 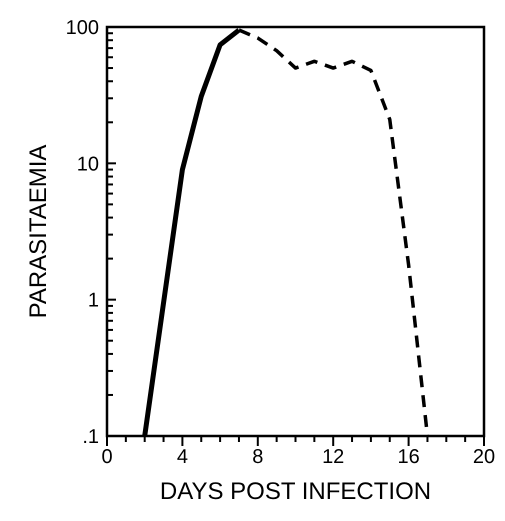 What do you see at coordinates (90, 437) in the screenshot?
I see `y-tick-label: .1` at bounding box center [90, 437].